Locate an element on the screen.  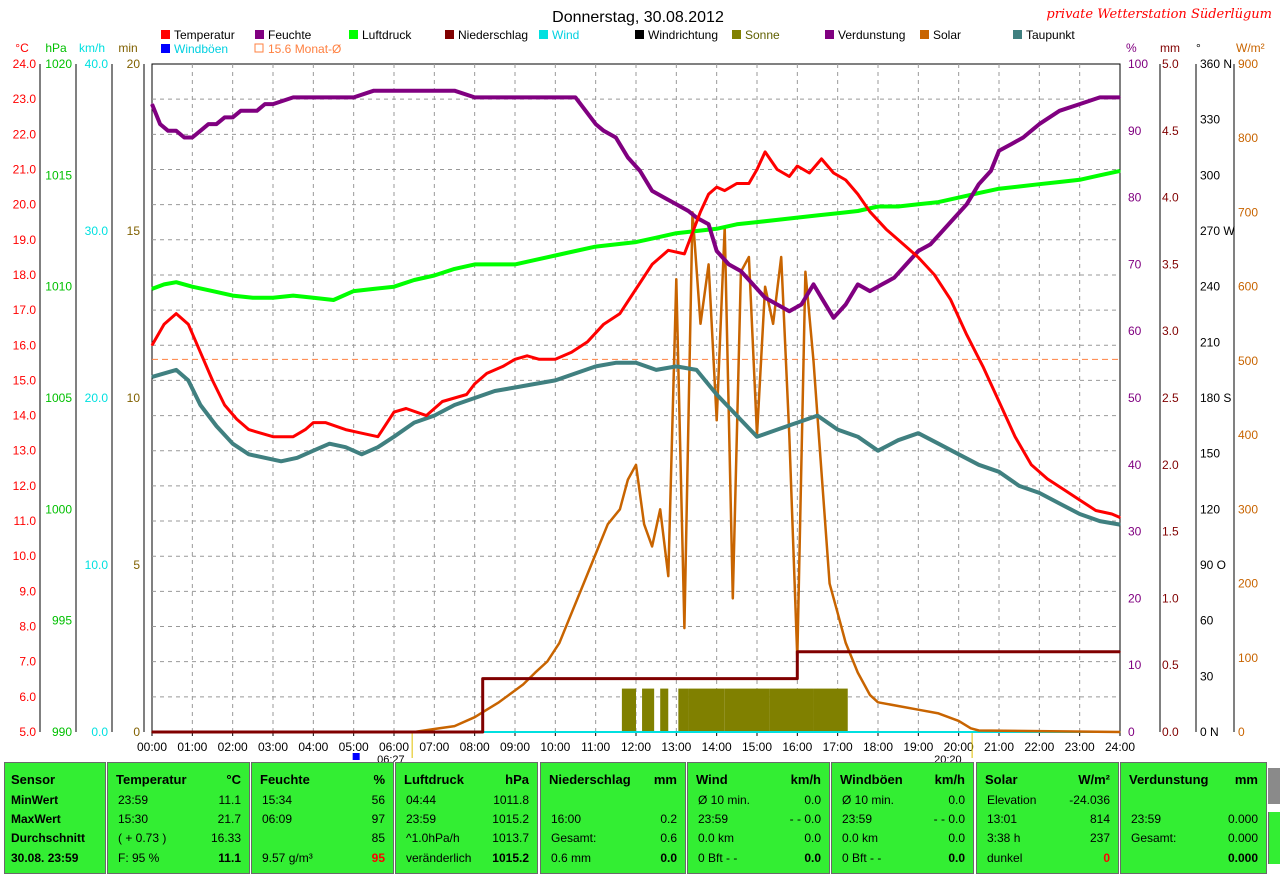
legend-swatch is located at coordinates (543, 34).